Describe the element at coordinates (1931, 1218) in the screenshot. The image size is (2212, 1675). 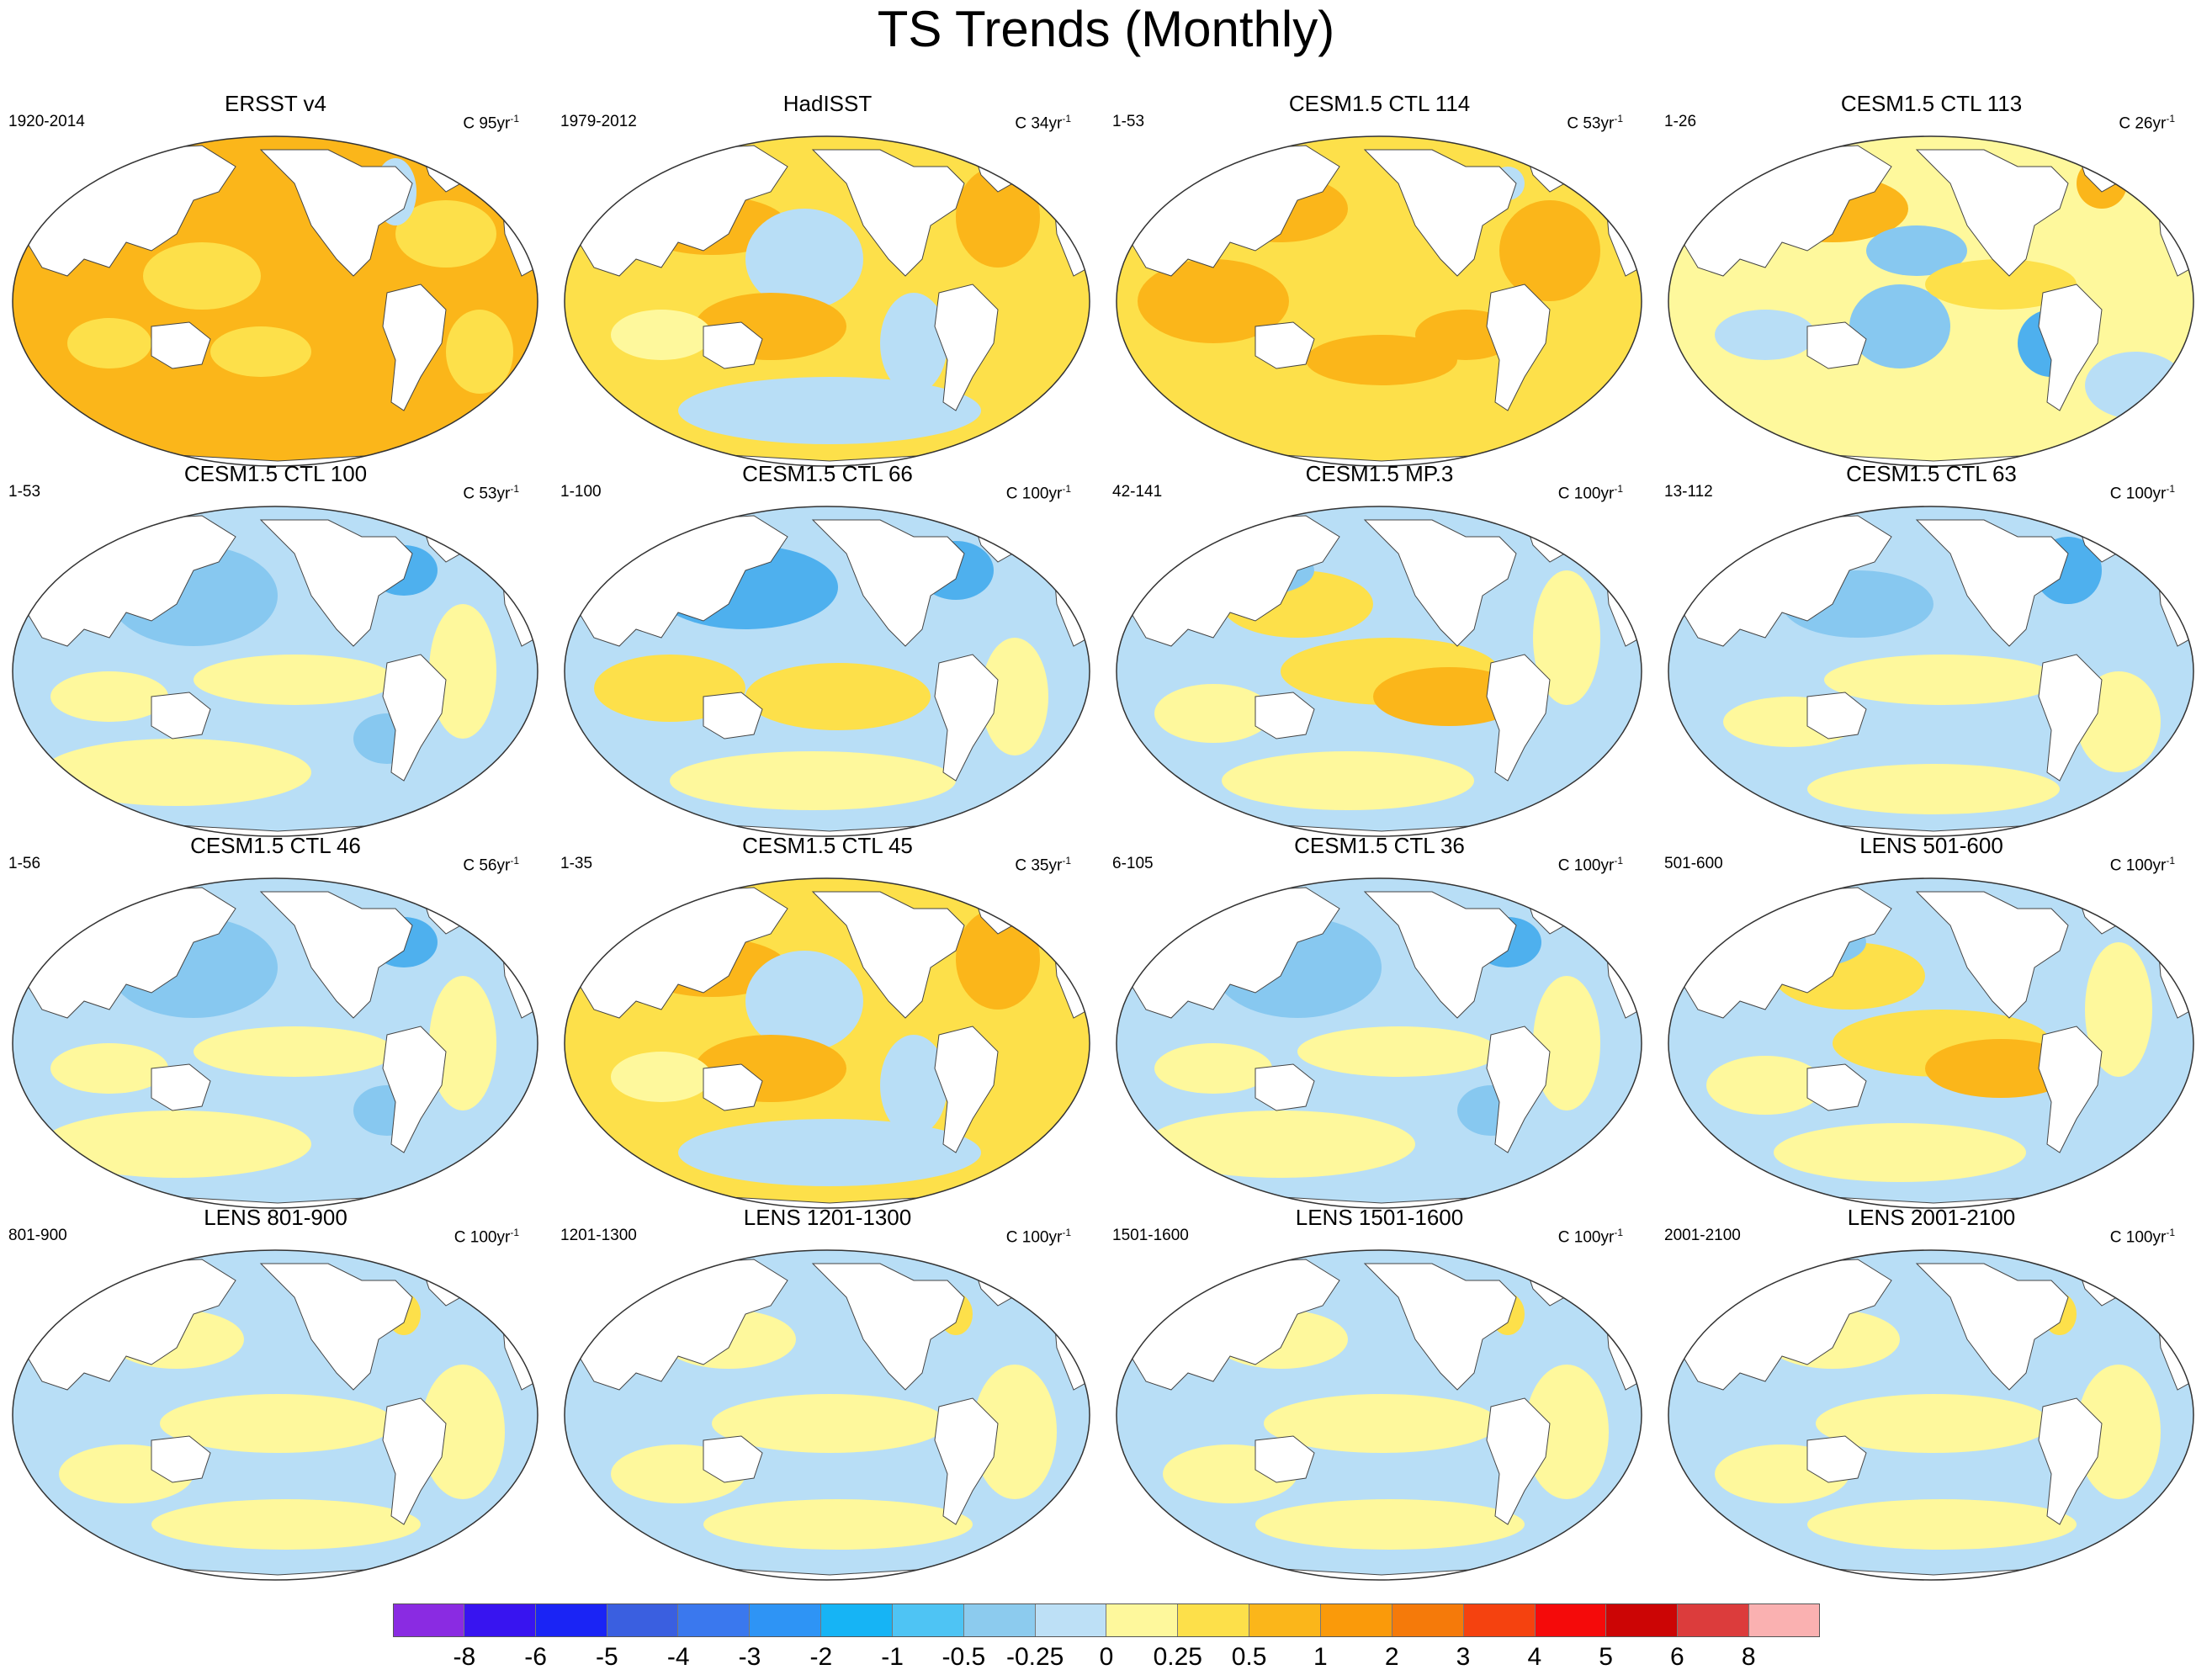
I see `panel-title: LENS 2001-2100` at that location.